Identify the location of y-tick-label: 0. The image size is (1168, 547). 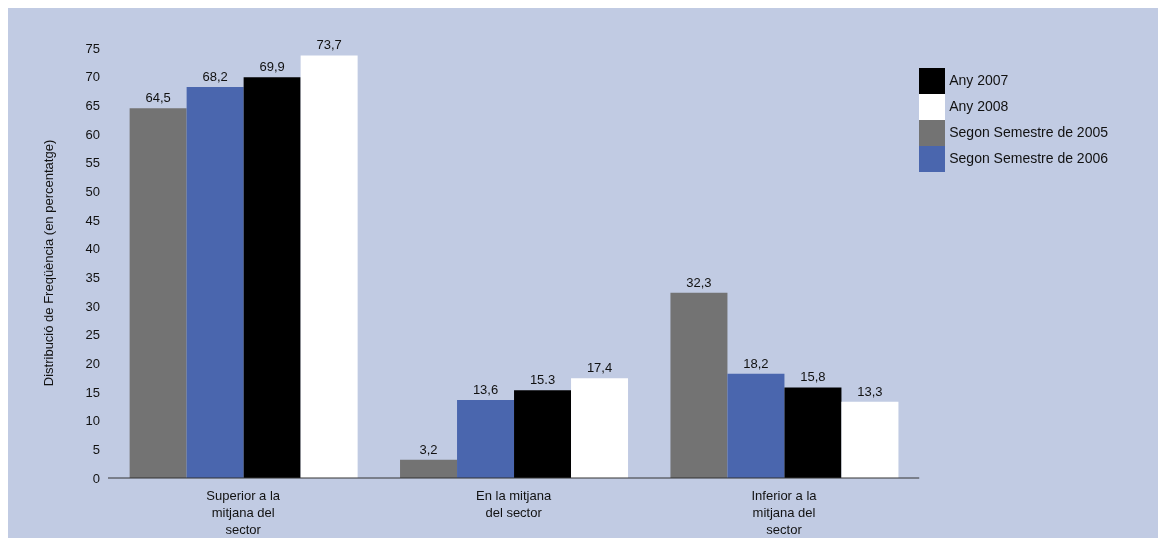
(96, 478).